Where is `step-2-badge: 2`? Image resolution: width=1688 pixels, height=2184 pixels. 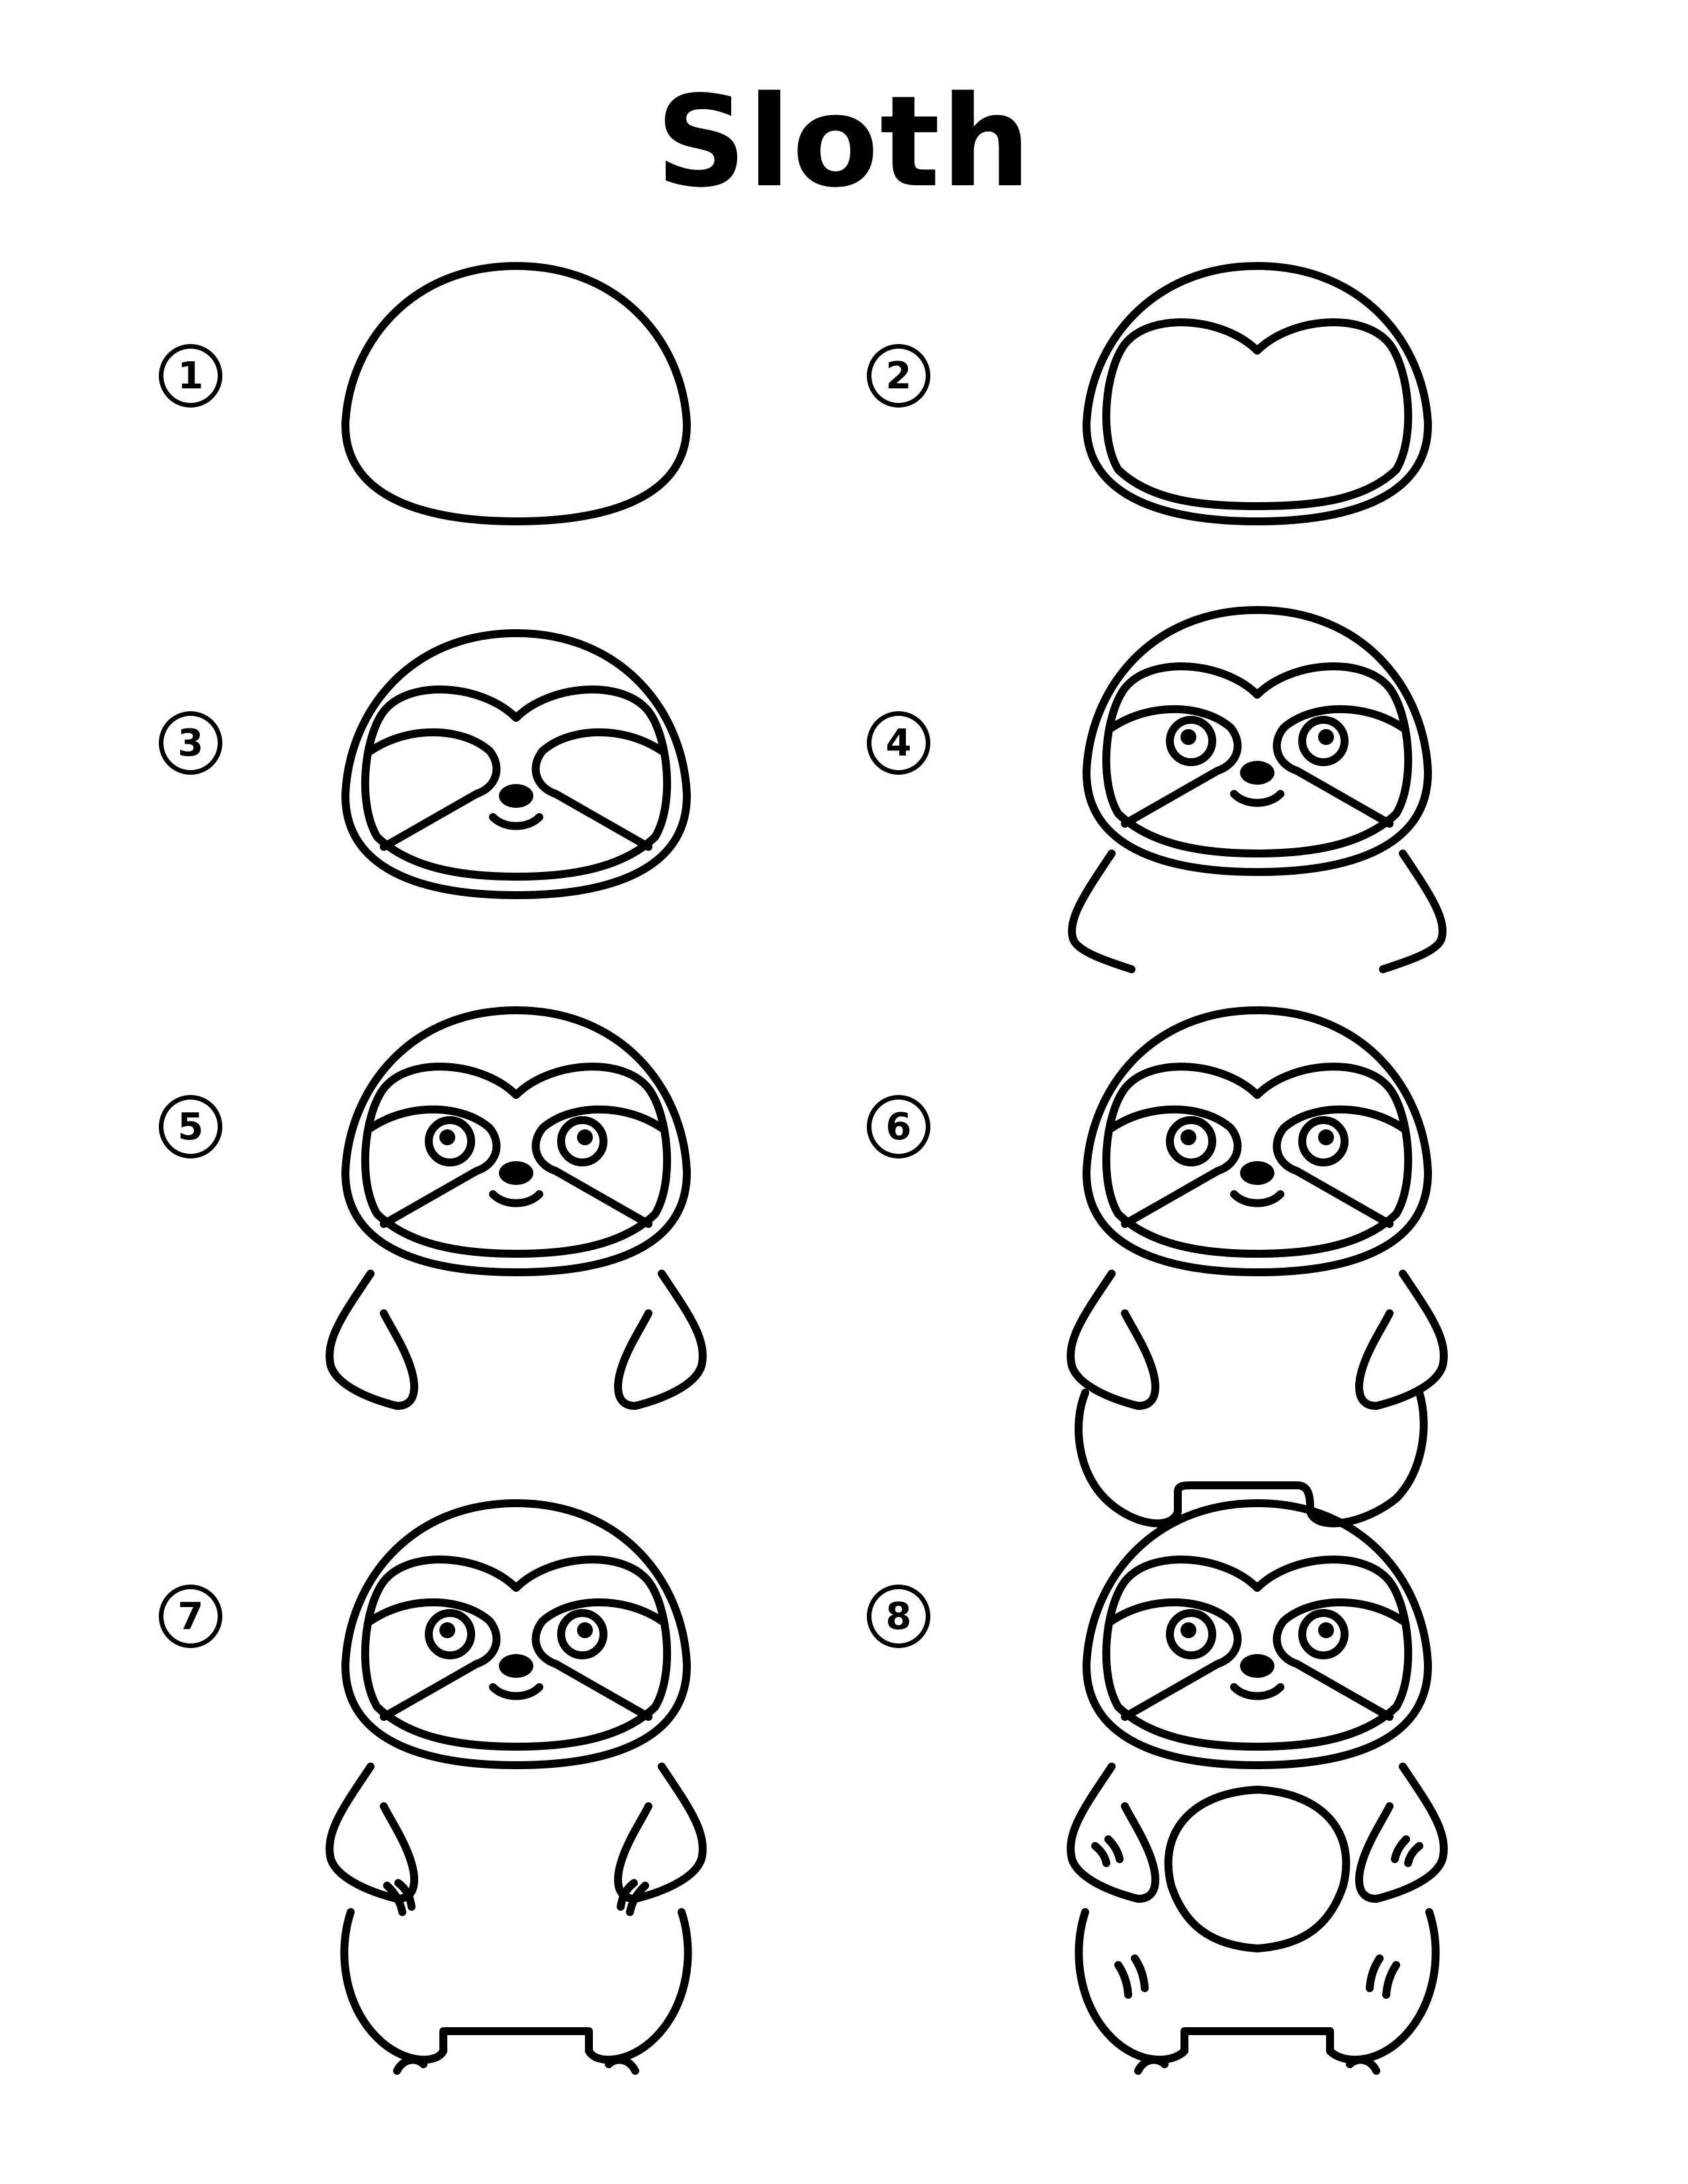 step-2-badge: 2 is located at coordinates (898, 376).